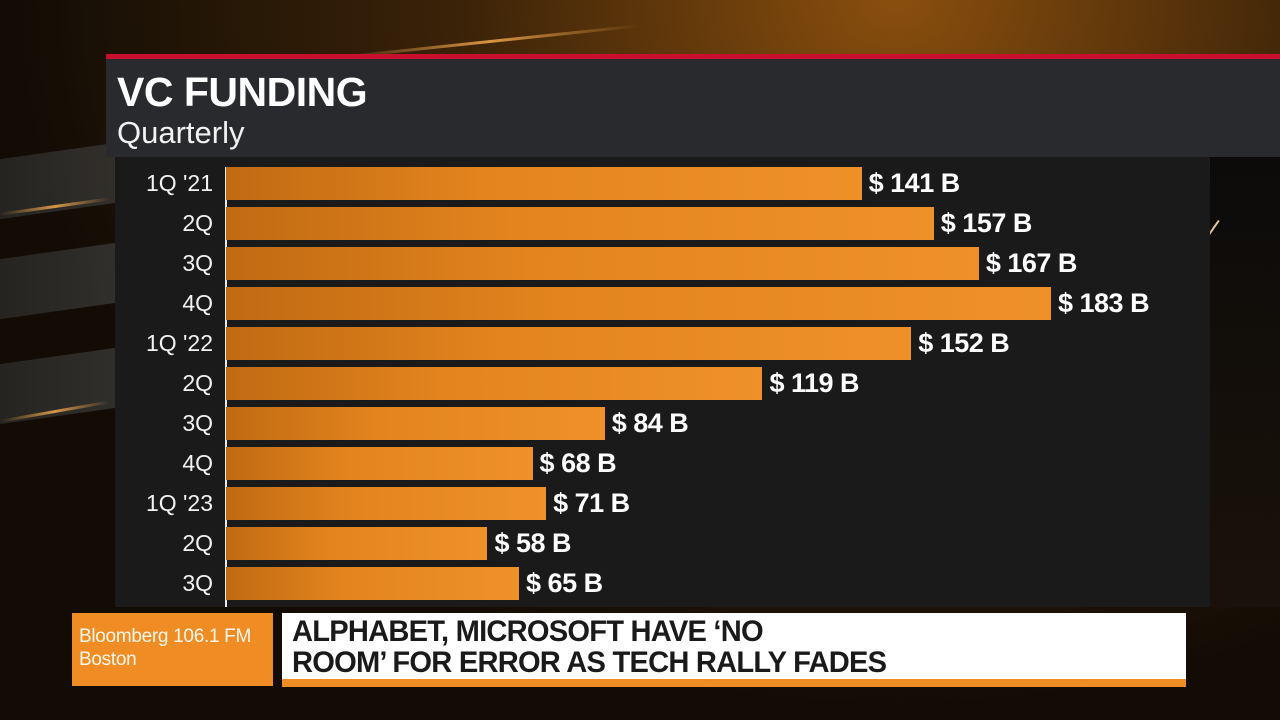  I want to click on value-label: $ 58 B, so click(533, 543).